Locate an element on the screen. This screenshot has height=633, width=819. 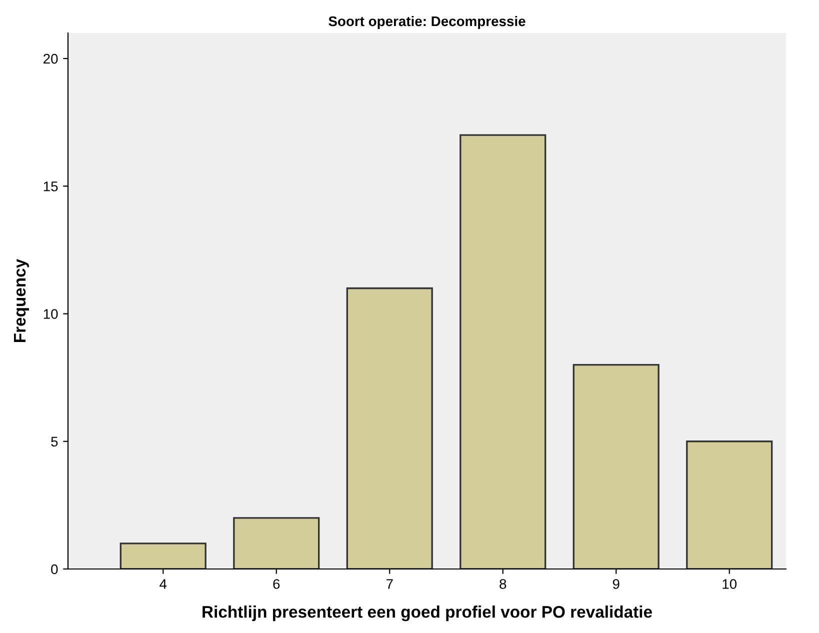
y-axis-title: Frequency is located at coordinates (21, 300).